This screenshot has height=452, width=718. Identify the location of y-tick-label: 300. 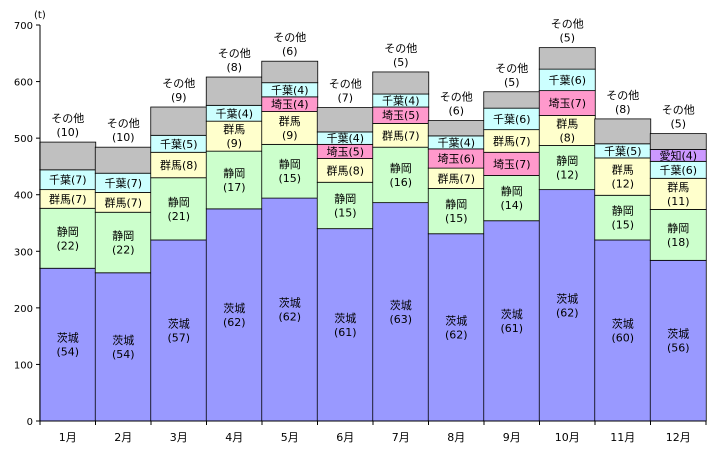
(23, 252).